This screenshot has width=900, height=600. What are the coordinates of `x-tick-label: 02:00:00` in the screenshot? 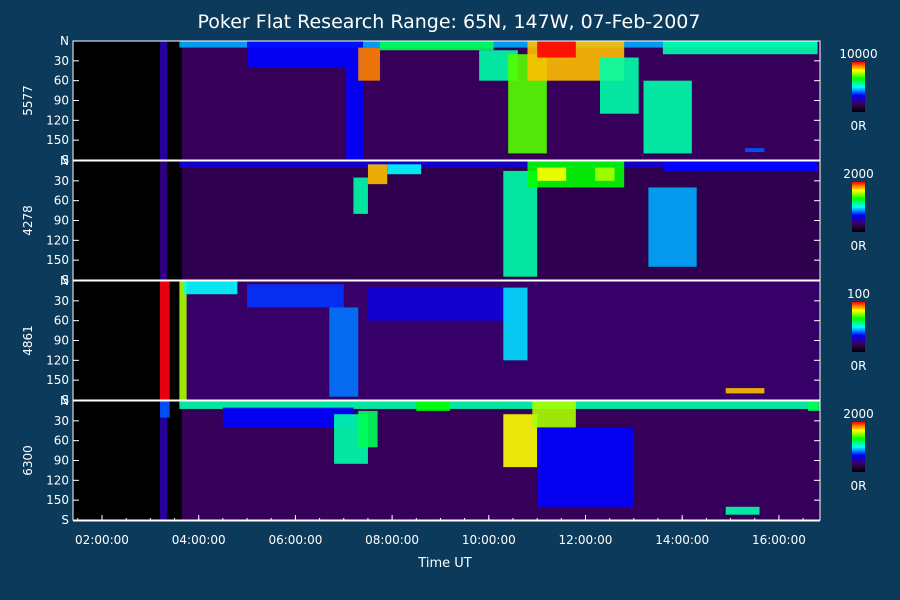 It's located at (102, 540).